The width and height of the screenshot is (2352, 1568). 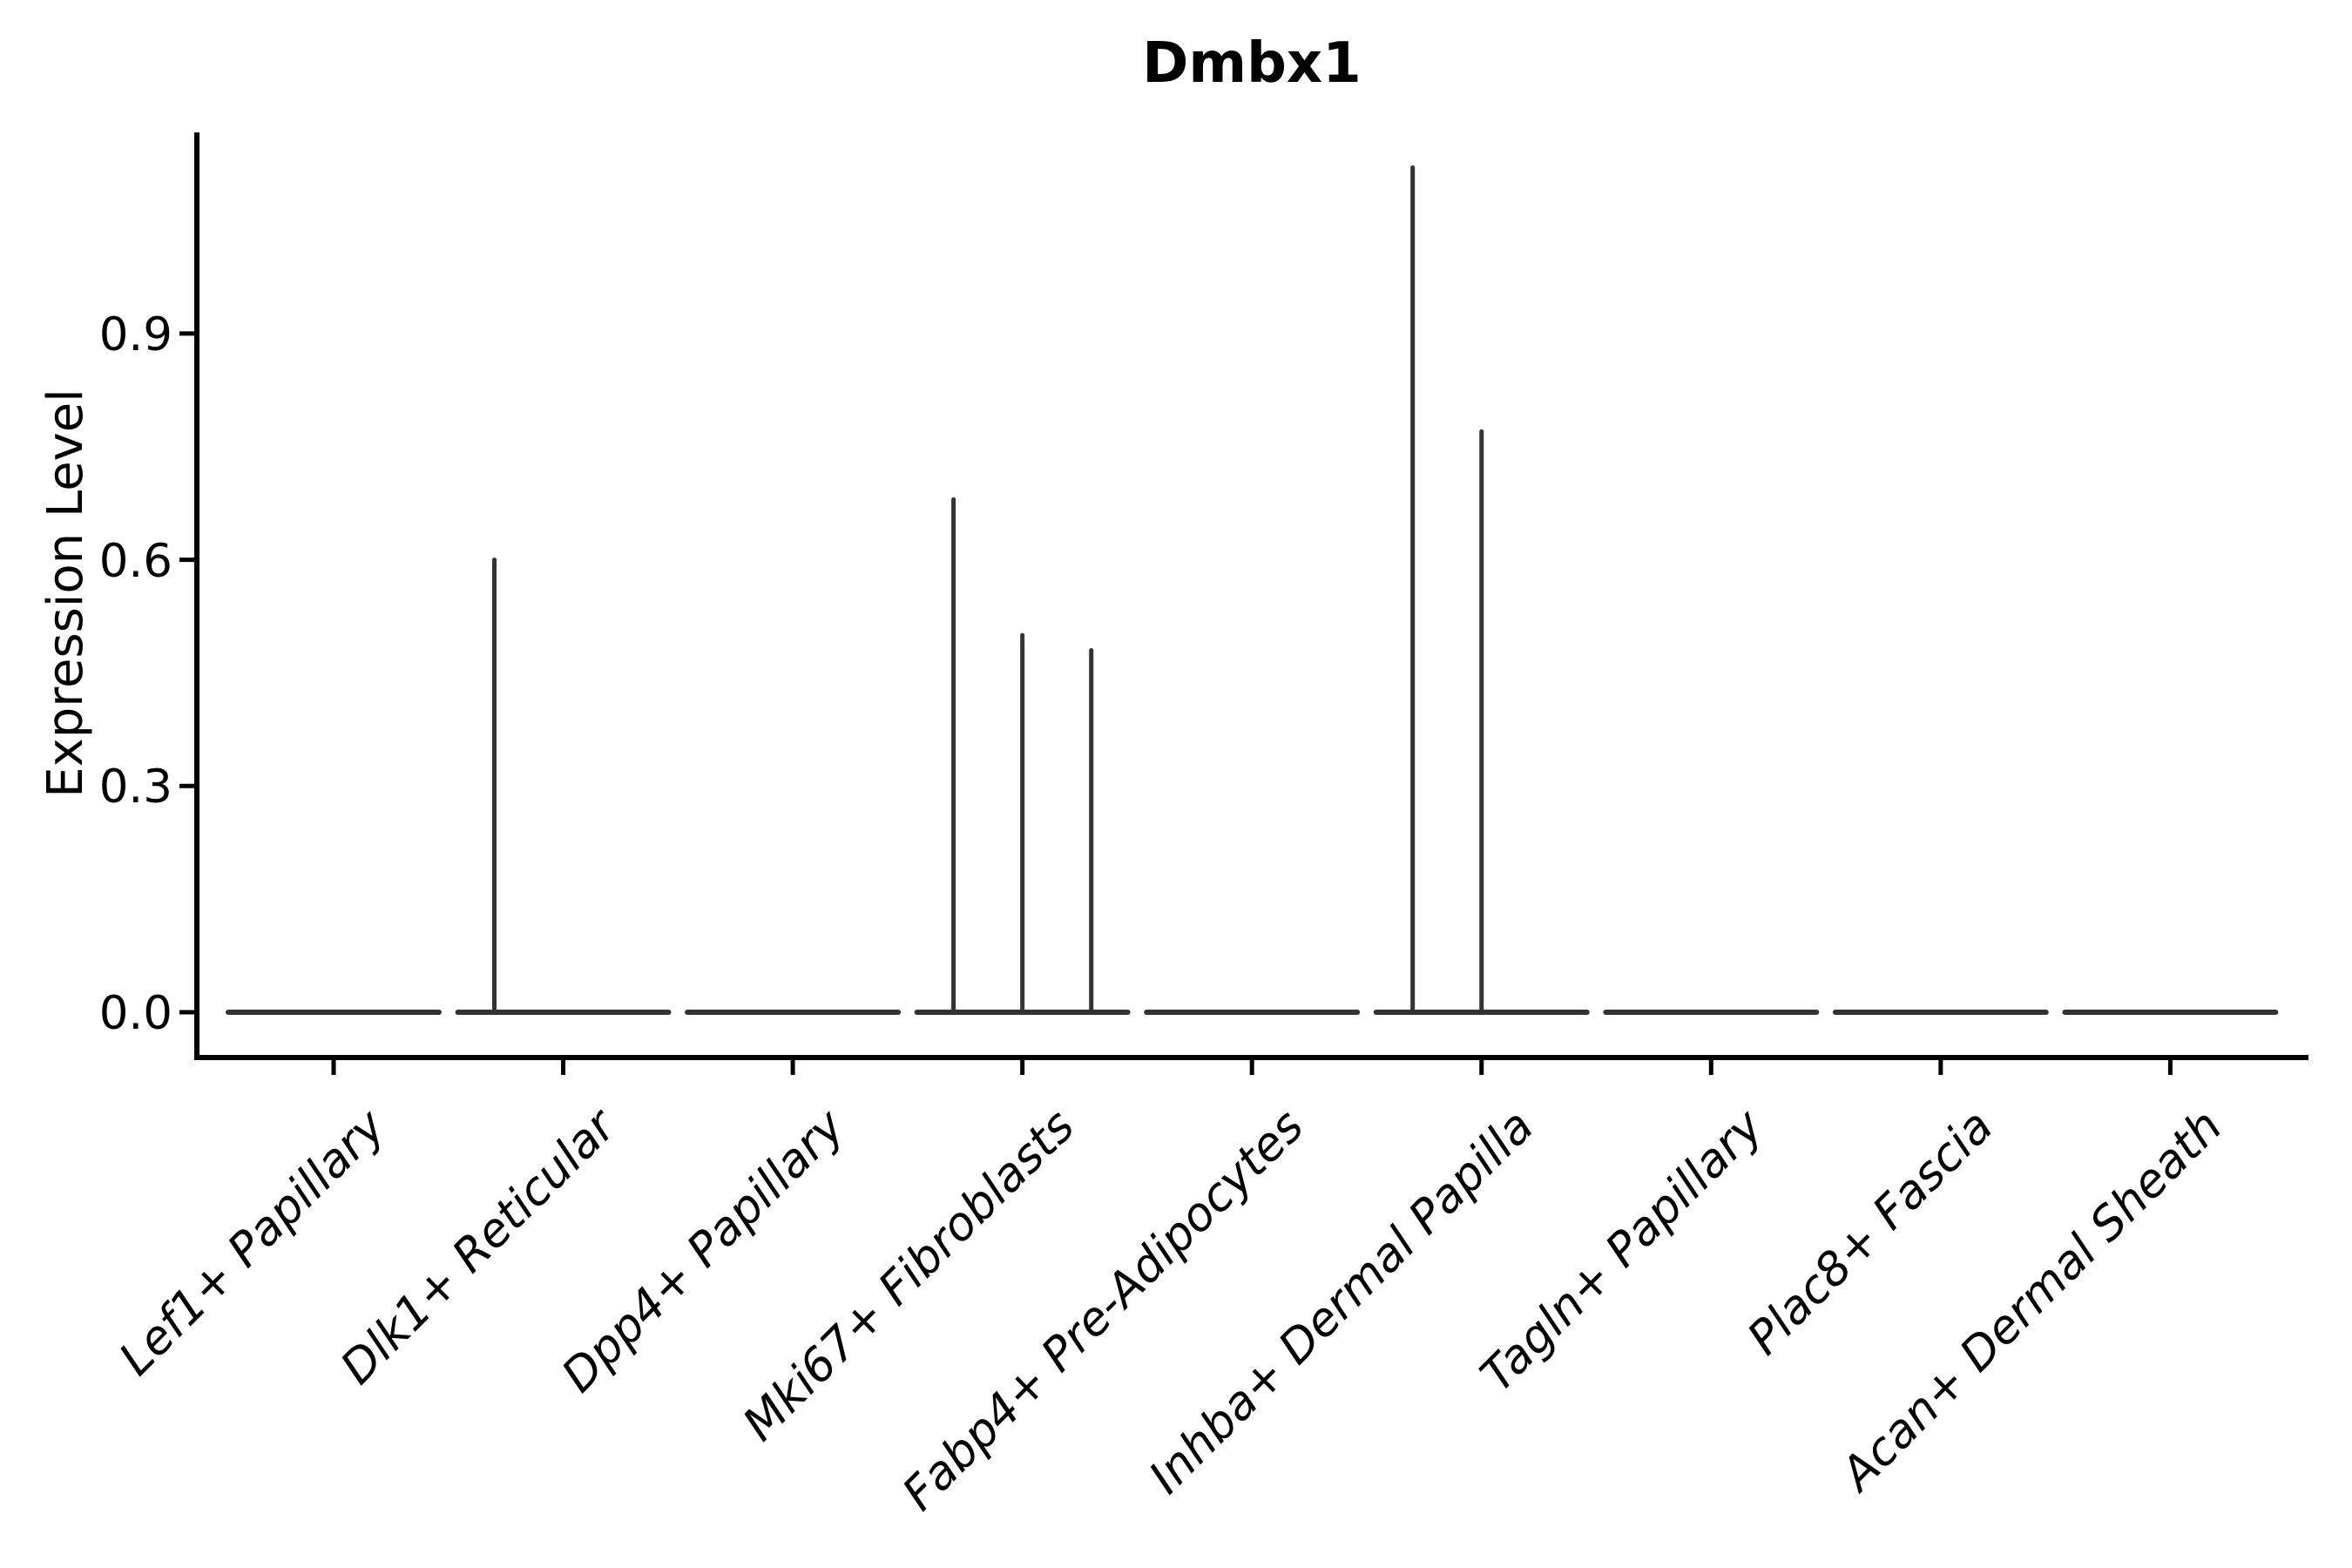 I want to click on y-tick-label: 0.3, so click(x=135, y=787).